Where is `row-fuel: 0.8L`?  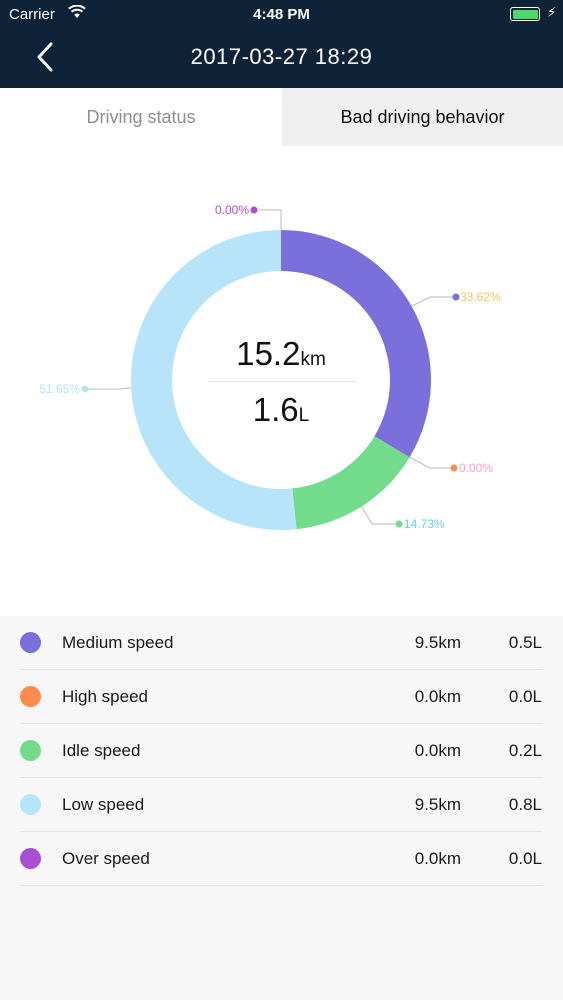
row-fuel: 0.8L is located at coordinates (525, 804).